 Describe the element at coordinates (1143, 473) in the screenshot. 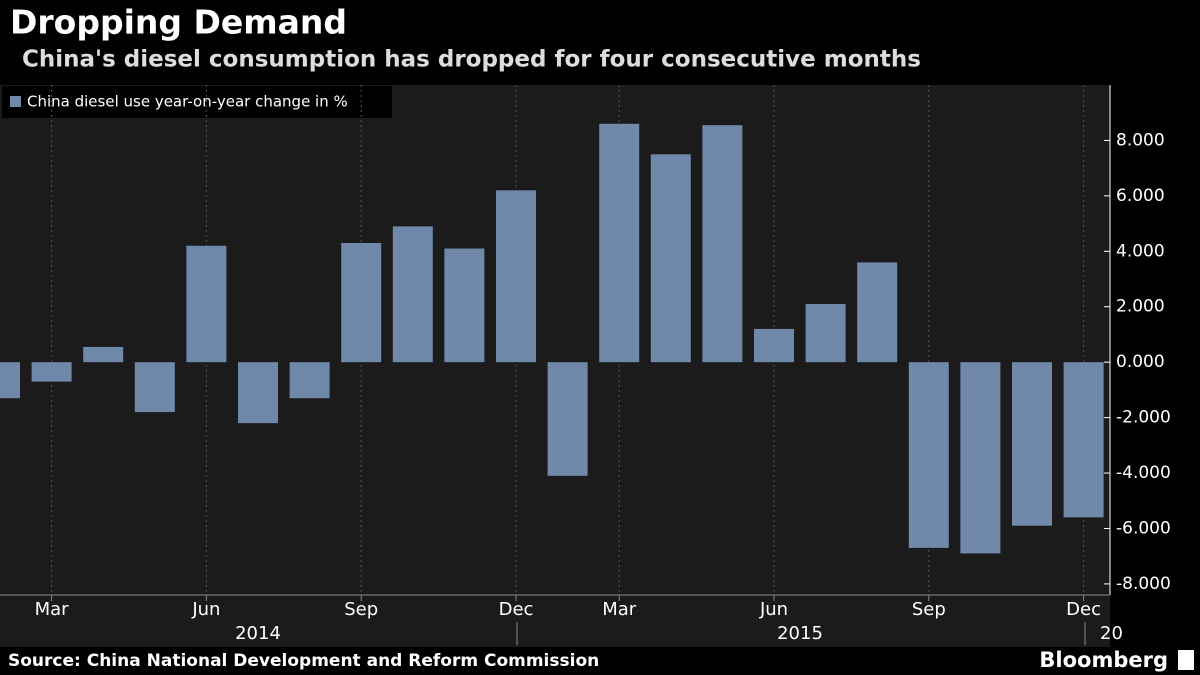

I see `y-tick-label: -4.000` at that location.